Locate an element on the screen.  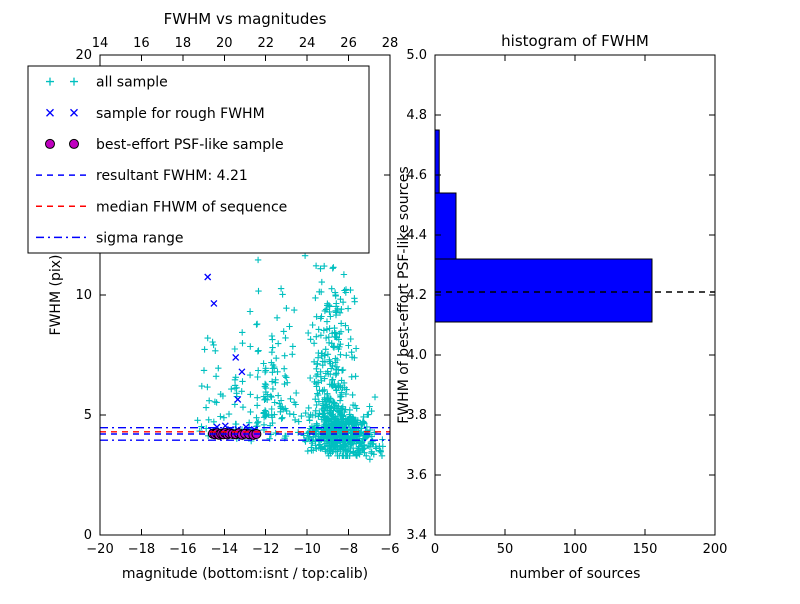
svg-text: 200 is located at coordinates (715, 549).